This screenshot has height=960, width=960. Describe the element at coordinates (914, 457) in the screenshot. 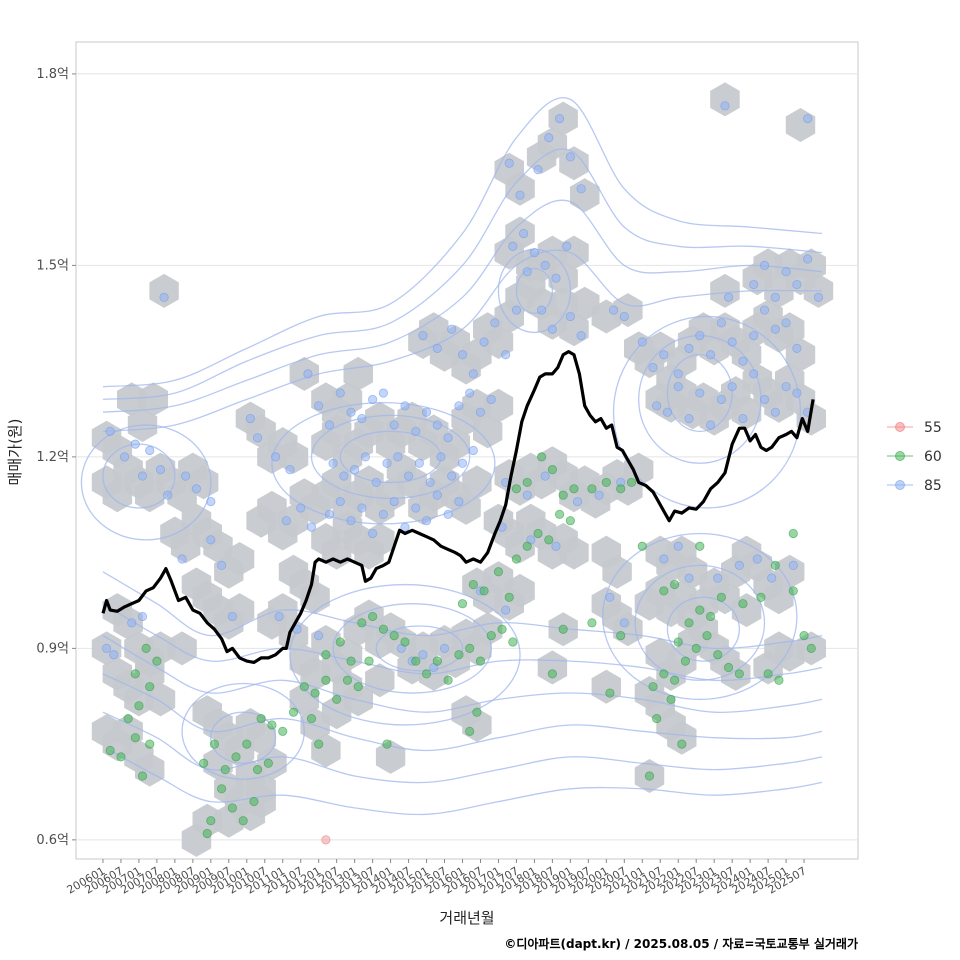

I see `legend: 55 60 85` at that location.